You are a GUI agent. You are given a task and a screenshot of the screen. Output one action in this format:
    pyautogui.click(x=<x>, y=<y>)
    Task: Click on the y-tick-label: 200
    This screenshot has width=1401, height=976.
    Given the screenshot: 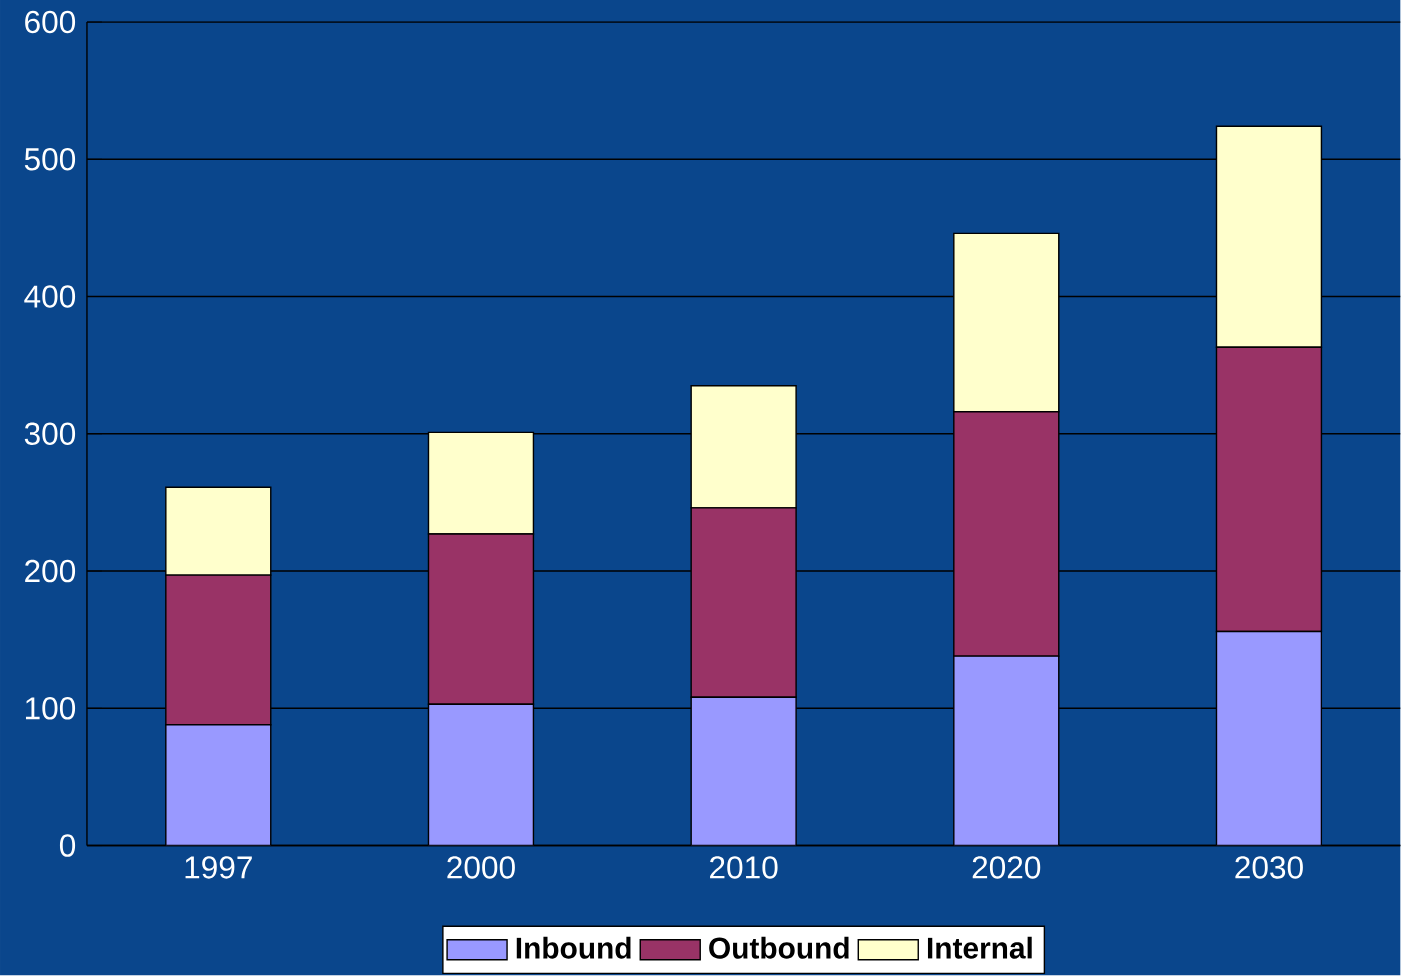 What is the action you would take?
    pyautogui.click(x=50, y=571)
    